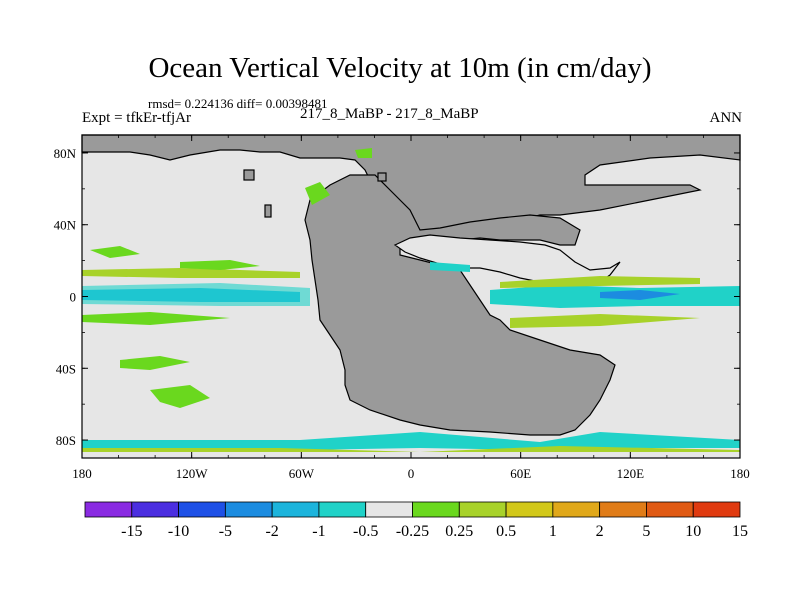  I want to click on lon-tick-label: 0, so click(411, 473).